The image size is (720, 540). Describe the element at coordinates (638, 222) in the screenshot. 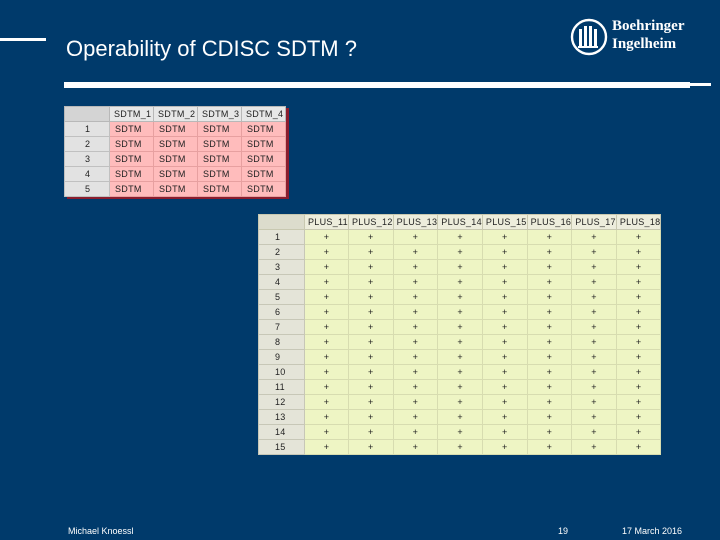

I see `plus-column-header: PLUS_18` at that location.